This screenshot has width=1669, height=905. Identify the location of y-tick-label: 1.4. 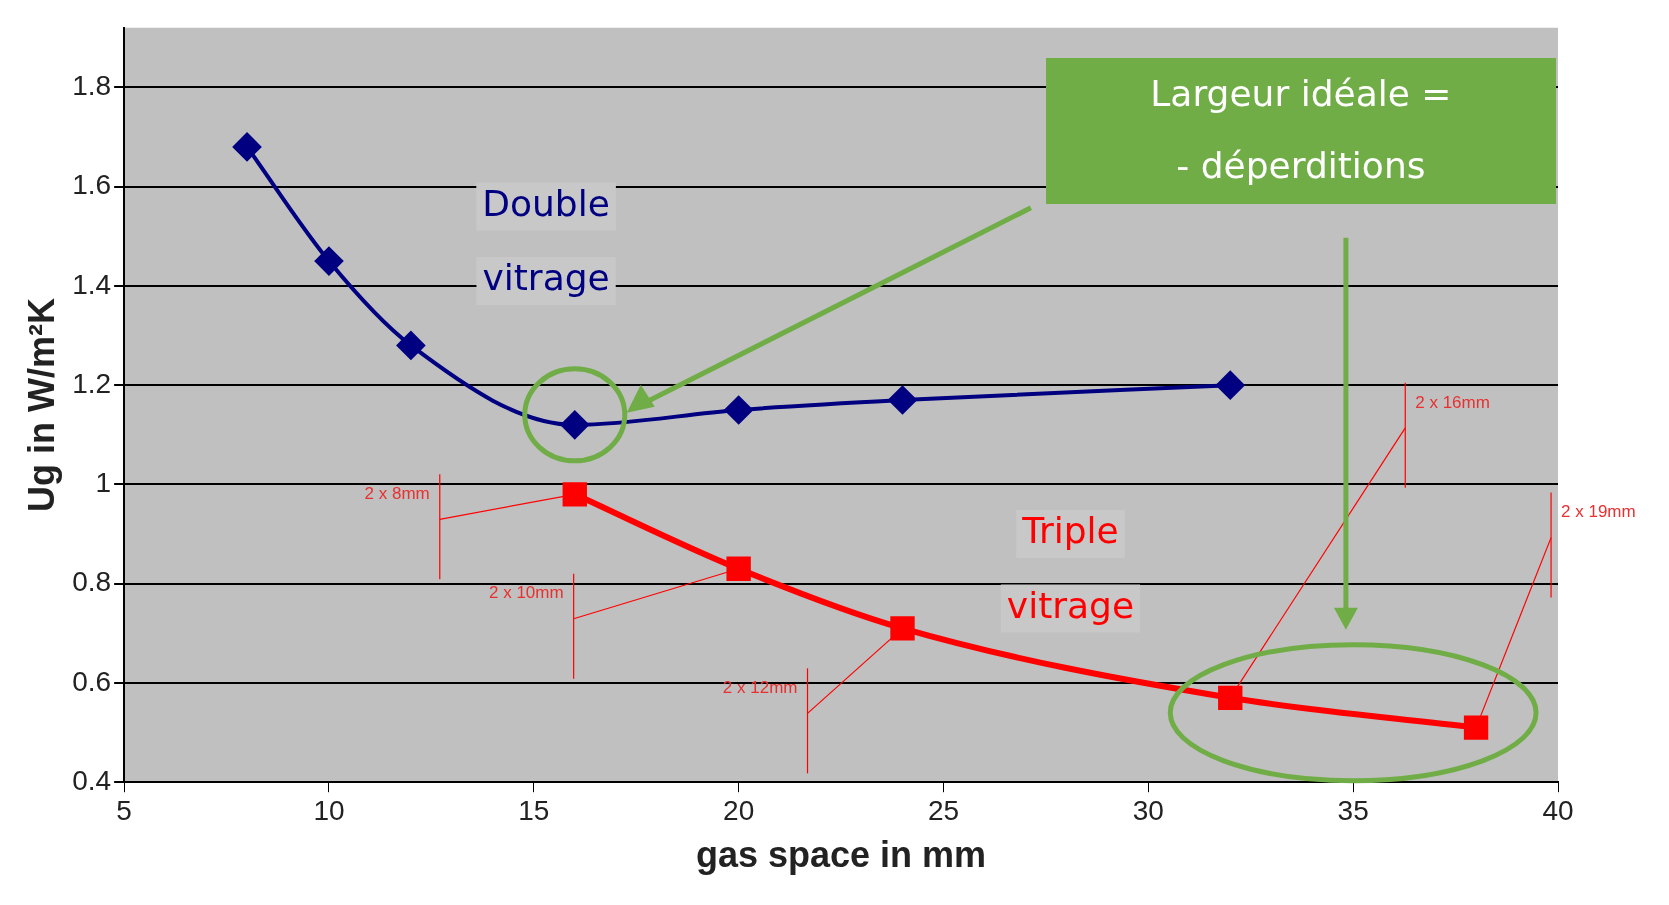
(92, 284).